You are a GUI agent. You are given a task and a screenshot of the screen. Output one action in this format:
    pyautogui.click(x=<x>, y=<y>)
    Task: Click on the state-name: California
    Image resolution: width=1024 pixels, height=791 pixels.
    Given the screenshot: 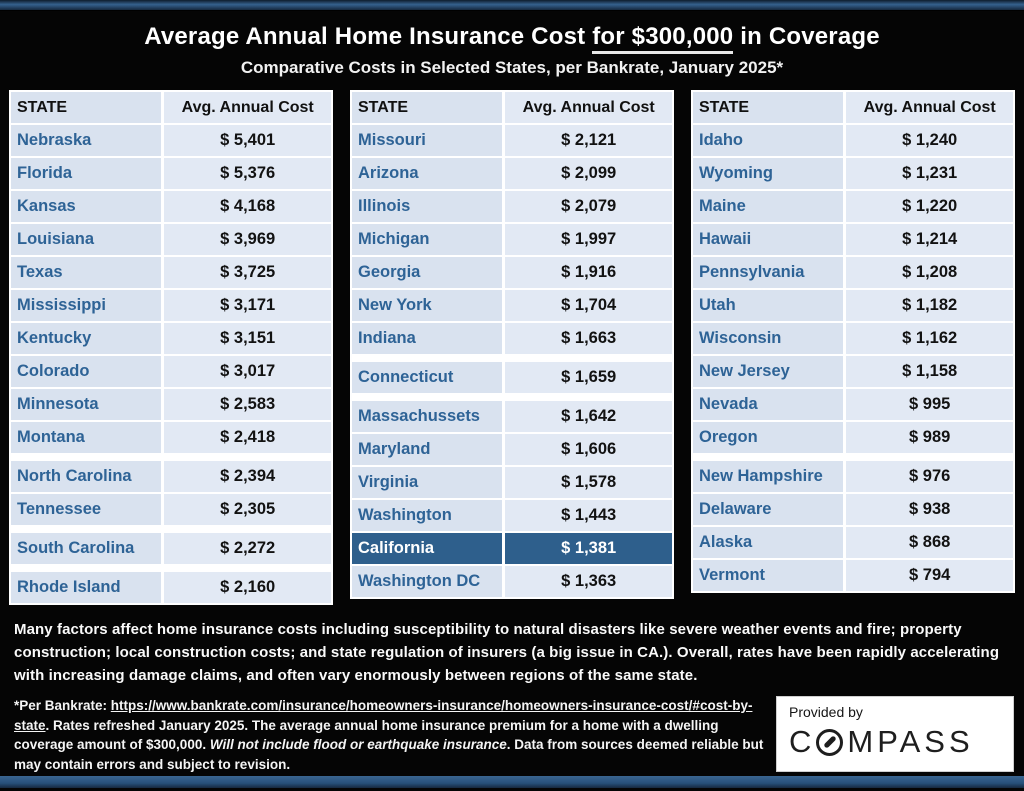 What is the action you would take?
    pyautogui.click(x=427, y=548)
    